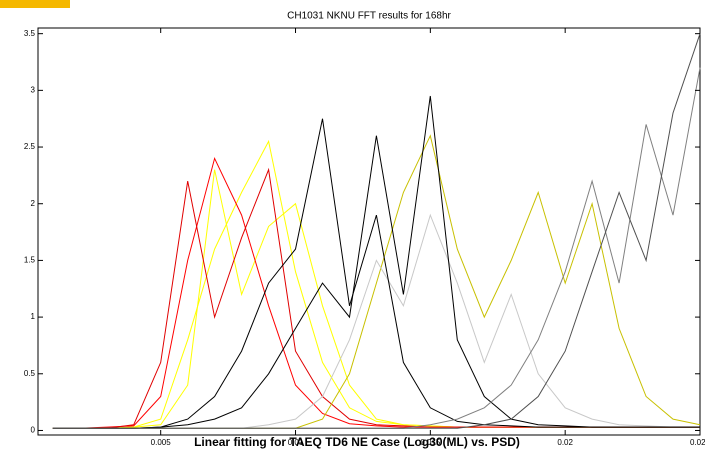  I want to click on window-icon, so click(35, 4).